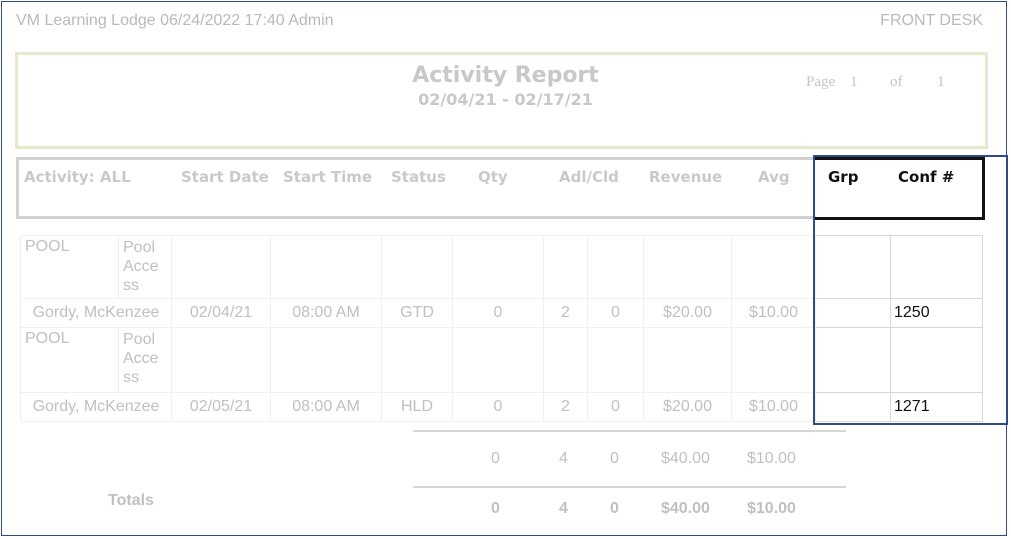 The height and width of the screenshot is (539, 1011). What do you see at coordinates (821, 82) in the screenshot?
I see `page-label: Page` at bounding box center [821, 82].